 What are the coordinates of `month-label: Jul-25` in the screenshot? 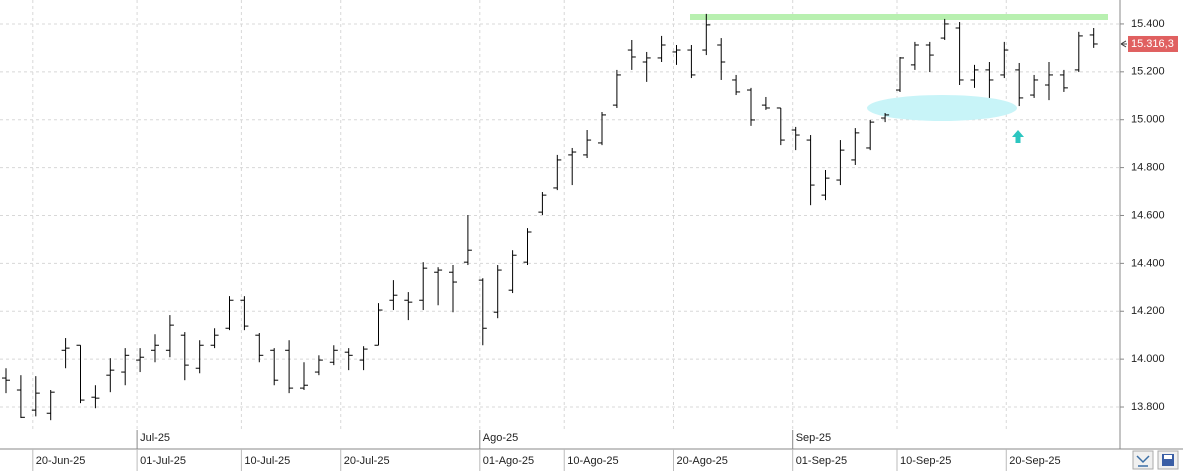 It's located at (155, 438).